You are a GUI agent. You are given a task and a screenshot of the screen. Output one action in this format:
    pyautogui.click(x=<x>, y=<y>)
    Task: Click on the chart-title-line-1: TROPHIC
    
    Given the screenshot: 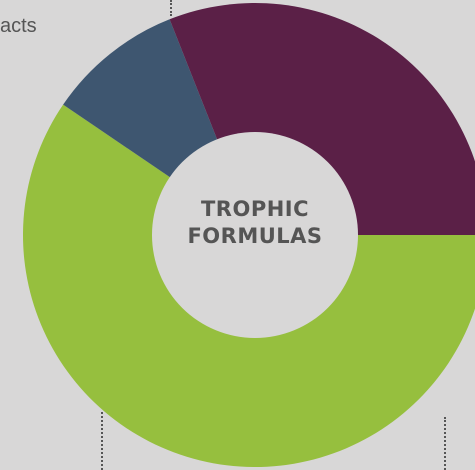 What is the action you would take?
    pyautogui.click(x=255, y=209)
    